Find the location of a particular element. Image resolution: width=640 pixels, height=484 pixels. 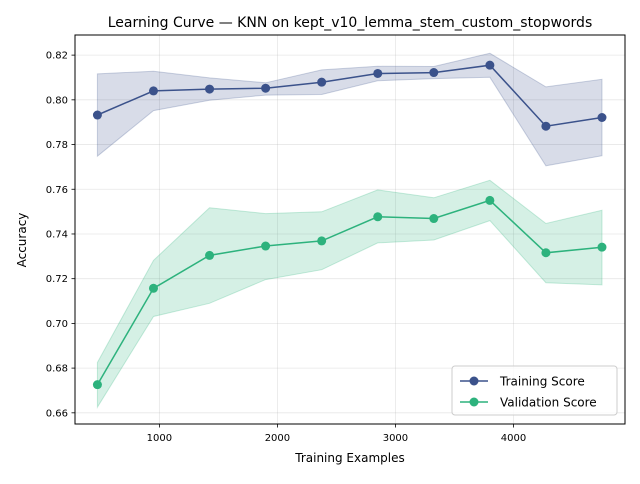

x-tick-label: 3000 is located at coordinates (395, 438).